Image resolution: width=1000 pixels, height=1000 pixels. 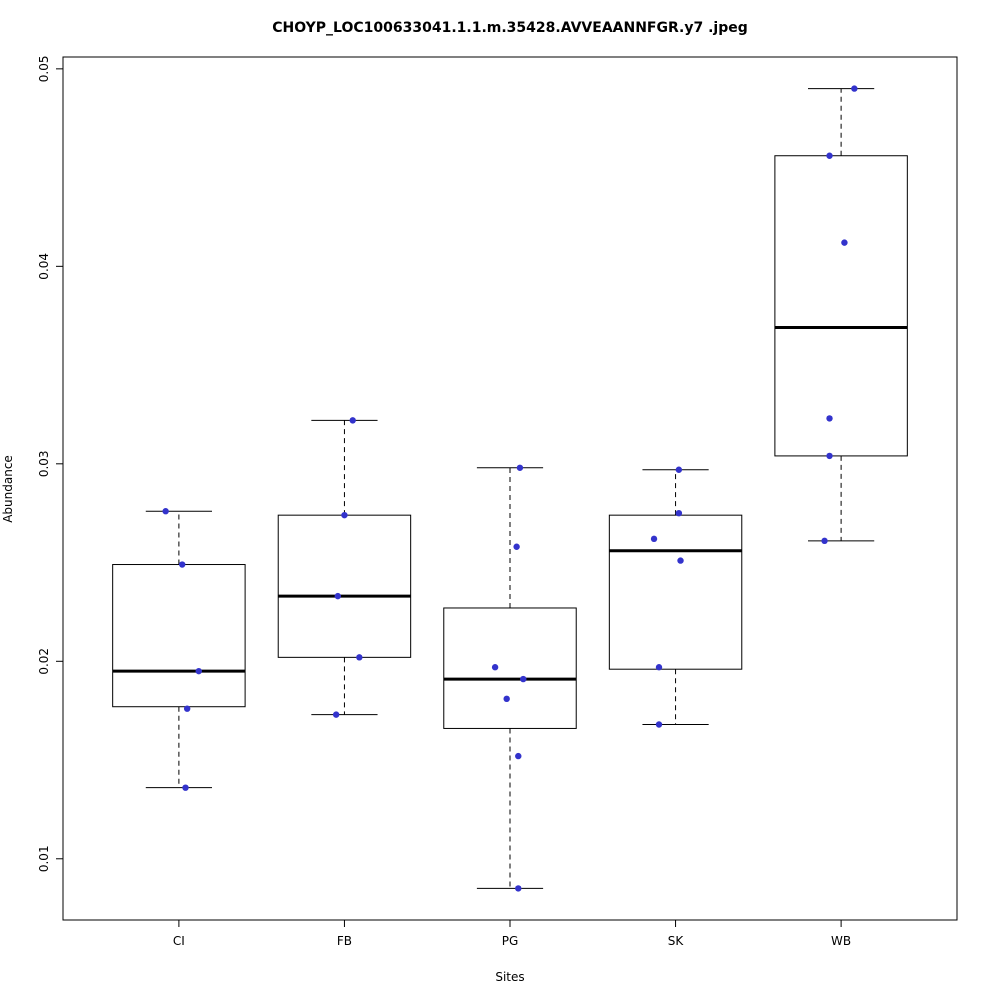 I want to click on x-tick-label-PG: PG, so click(x=510, y=941).